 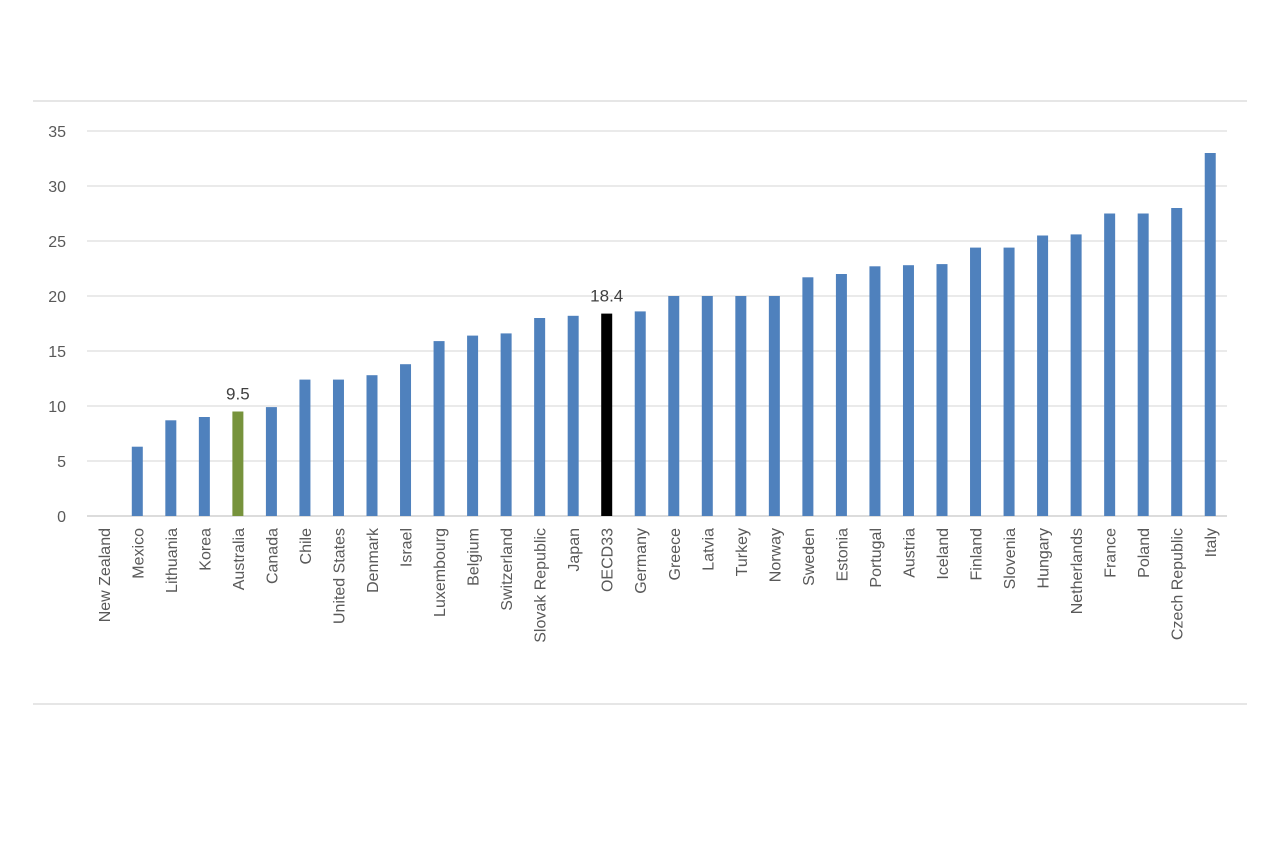 I want to click on x-category-label: Portugal, so click(x=876, y=558).